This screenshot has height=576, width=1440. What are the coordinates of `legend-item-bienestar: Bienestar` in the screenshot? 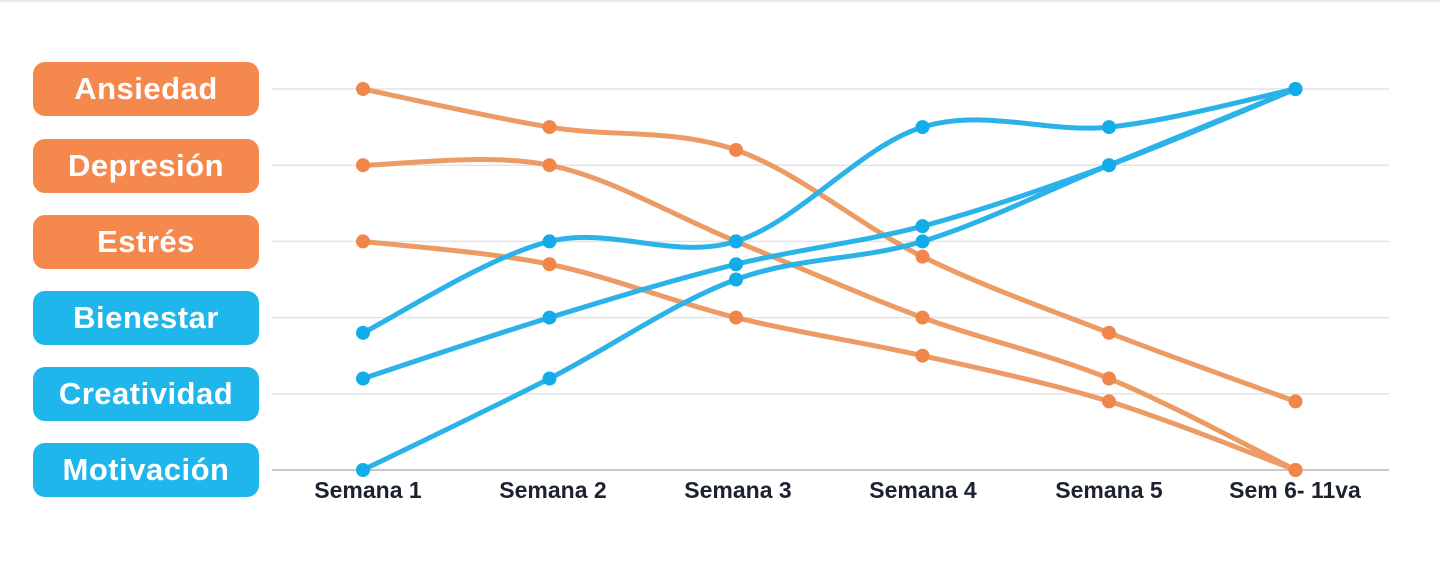 It's located at (146, 318).